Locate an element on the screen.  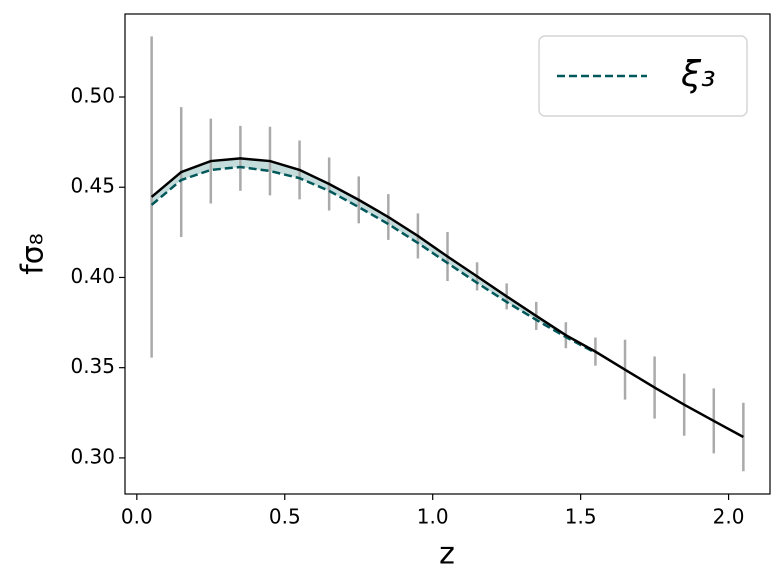
y-tick-label: 0.30 is located at coordinates (92, 456).